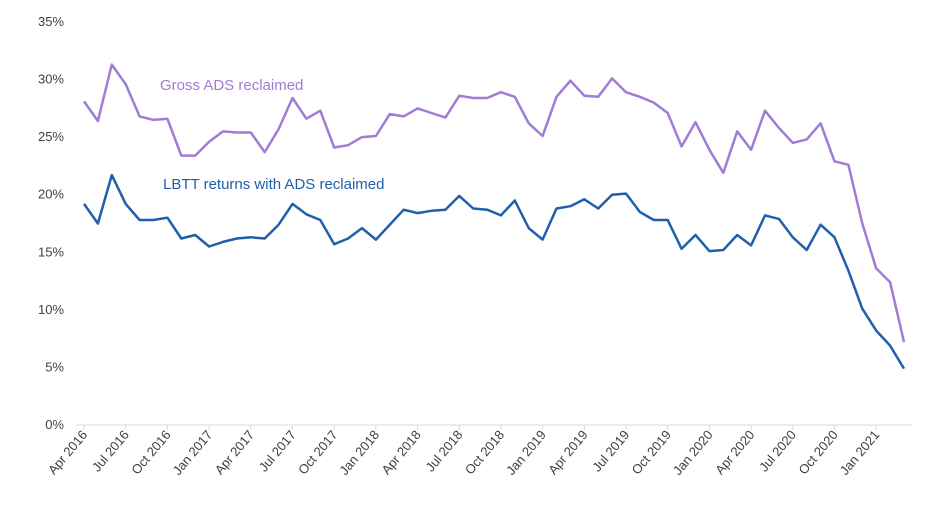 This screenshot has width=943, height=521. I want to click on x-tick-label: Jan 2017, so click(193, 452).